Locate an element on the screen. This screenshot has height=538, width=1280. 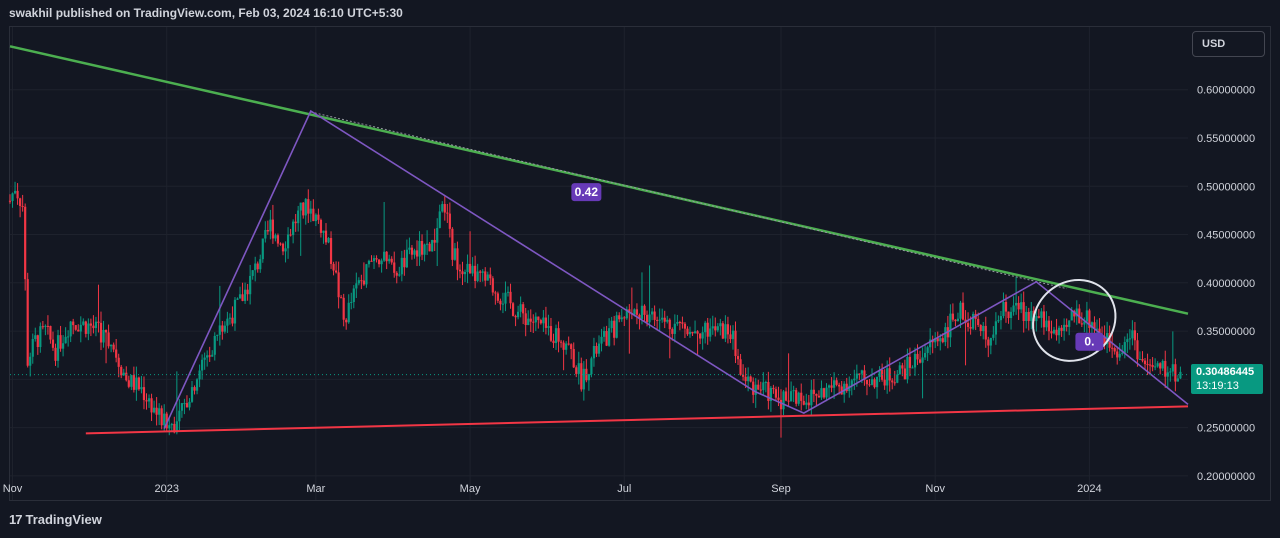
y-tick-label: 0.35000000 is located at coordinates (1226, 332).